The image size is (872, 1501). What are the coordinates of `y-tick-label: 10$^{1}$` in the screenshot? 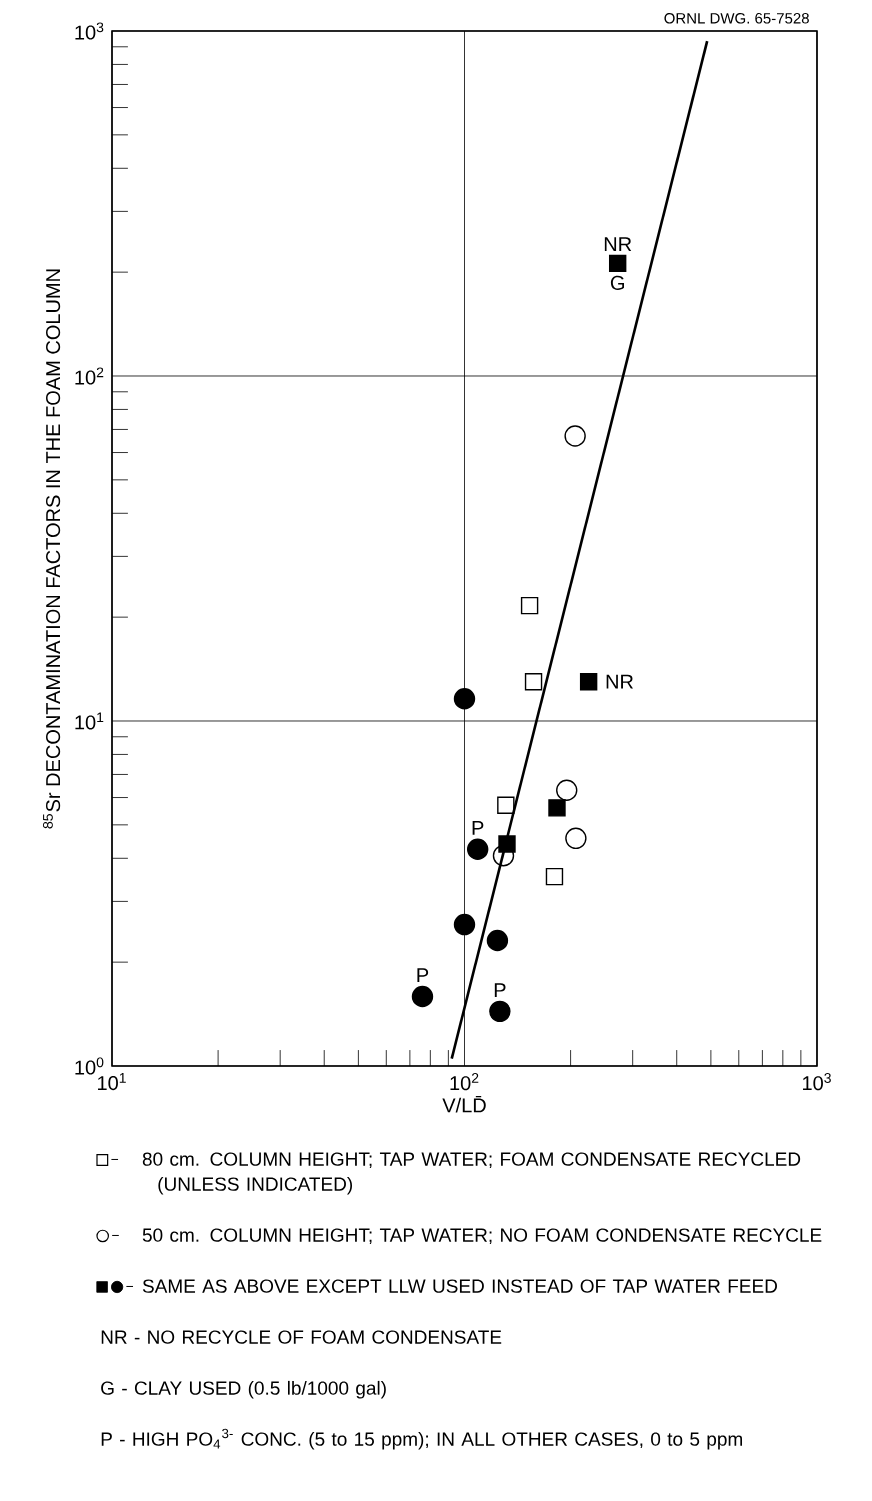 It's located at (89, 721).